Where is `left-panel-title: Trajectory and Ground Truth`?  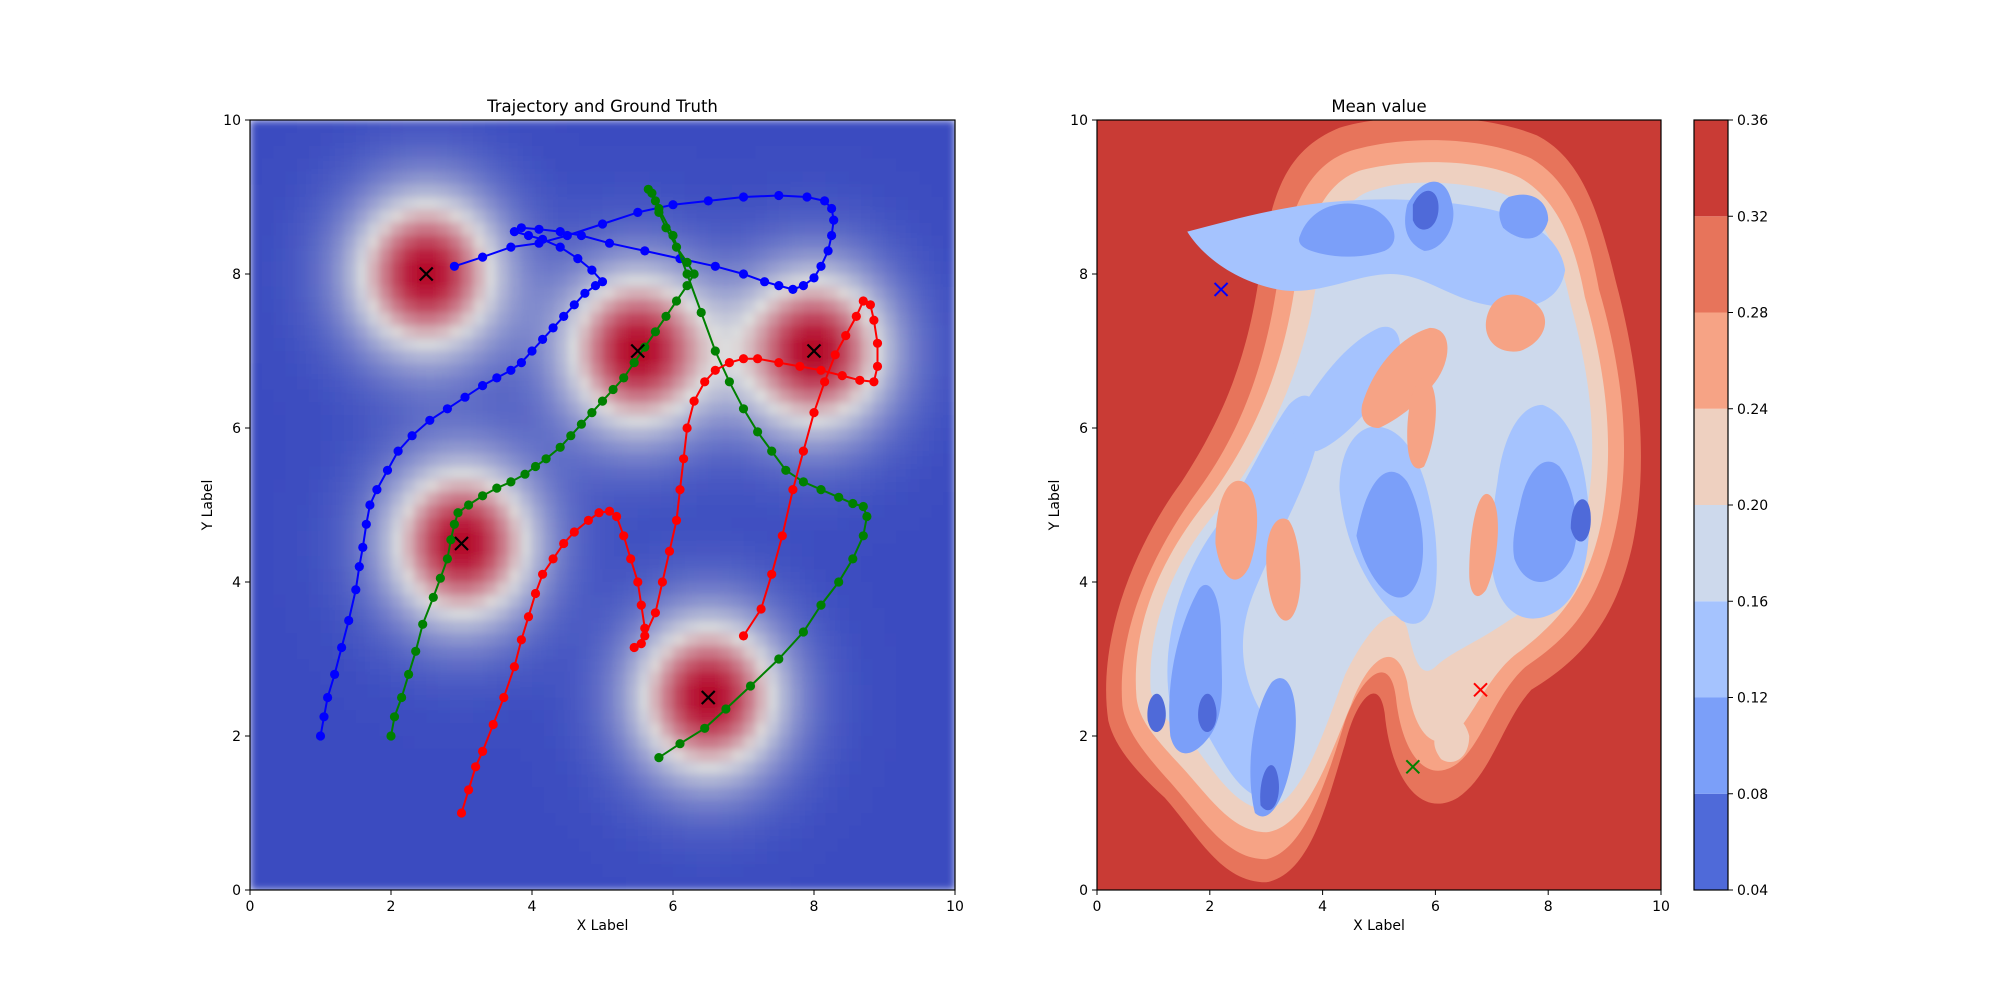 left-panel-title: Trajectory and Ground Truth is located at coordinates (602, 106).